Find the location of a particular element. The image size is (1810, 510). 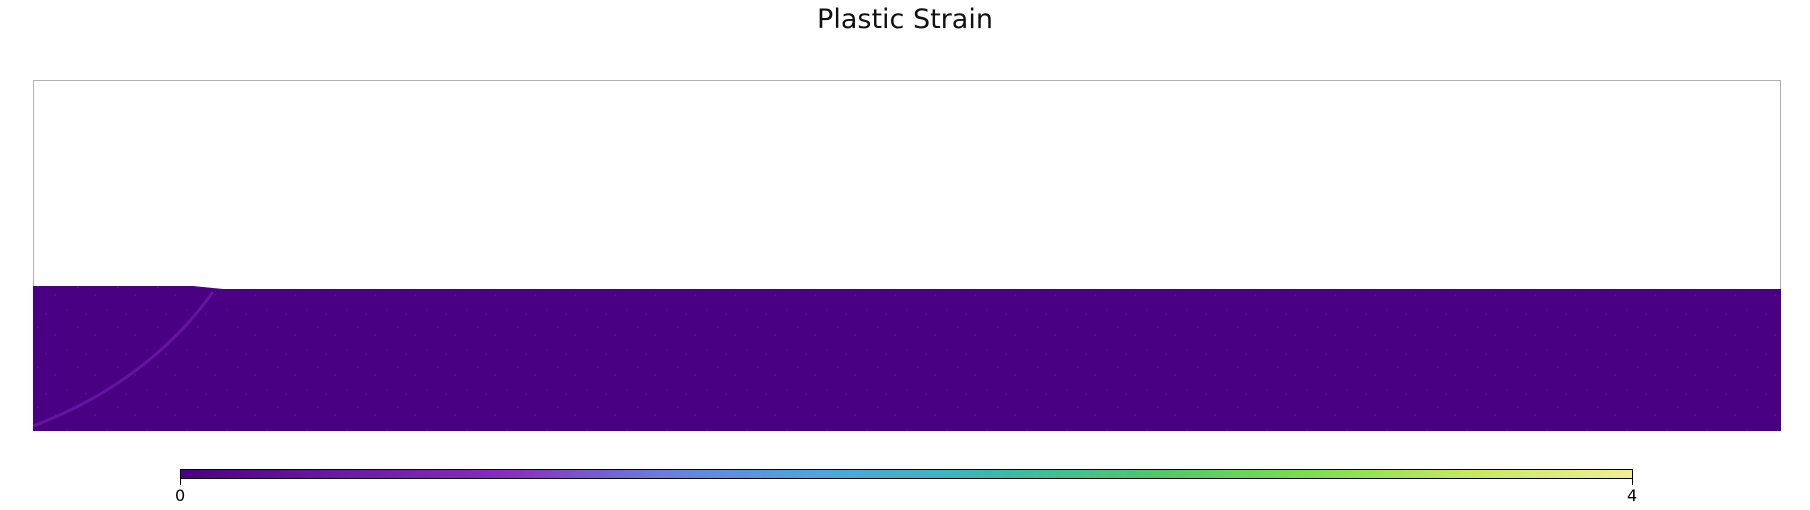

chart-title: Plastic Strain is located at coordinates (905, 19).